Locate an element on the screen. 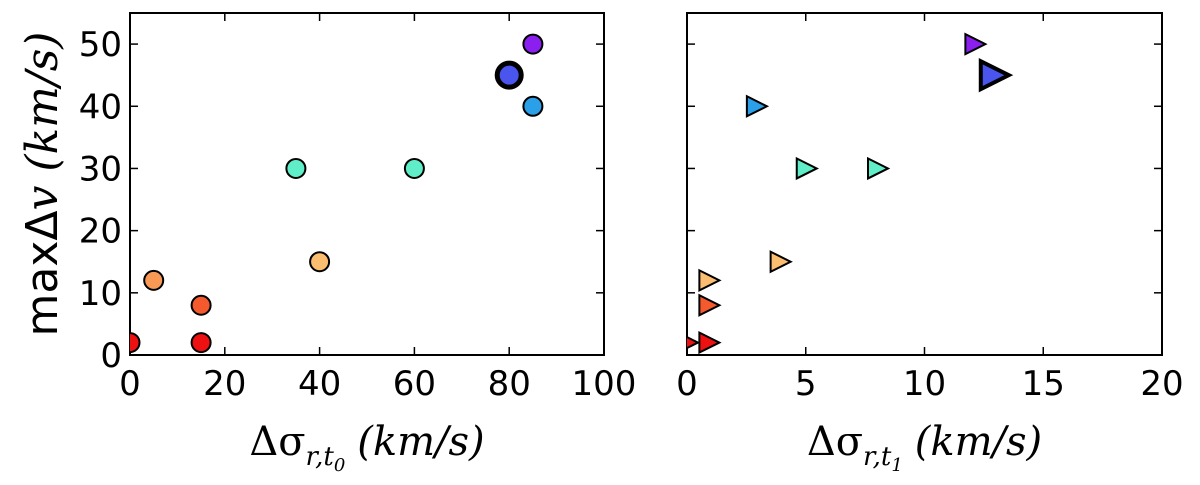 The height and width of the screenshot is (485, 1200). x-tick-label: 15 is located at coordinates (1043, 384).